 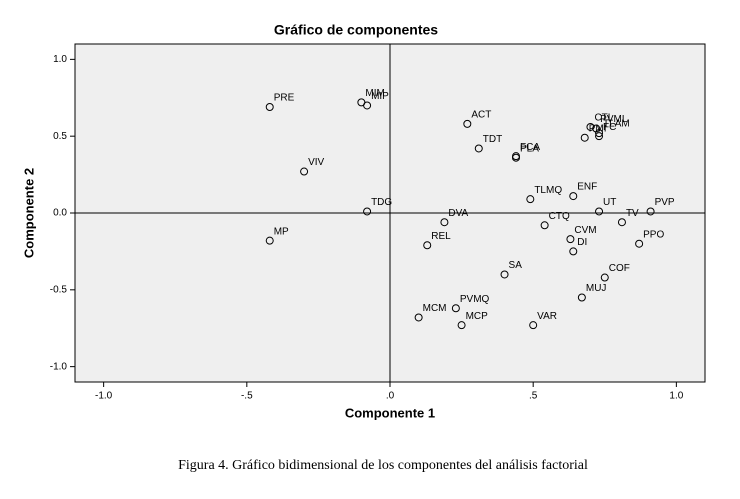 What do you see at coordinates (582, 242) in the screenshot?
I see `point-label: DI` at bounding box center [582, 242].